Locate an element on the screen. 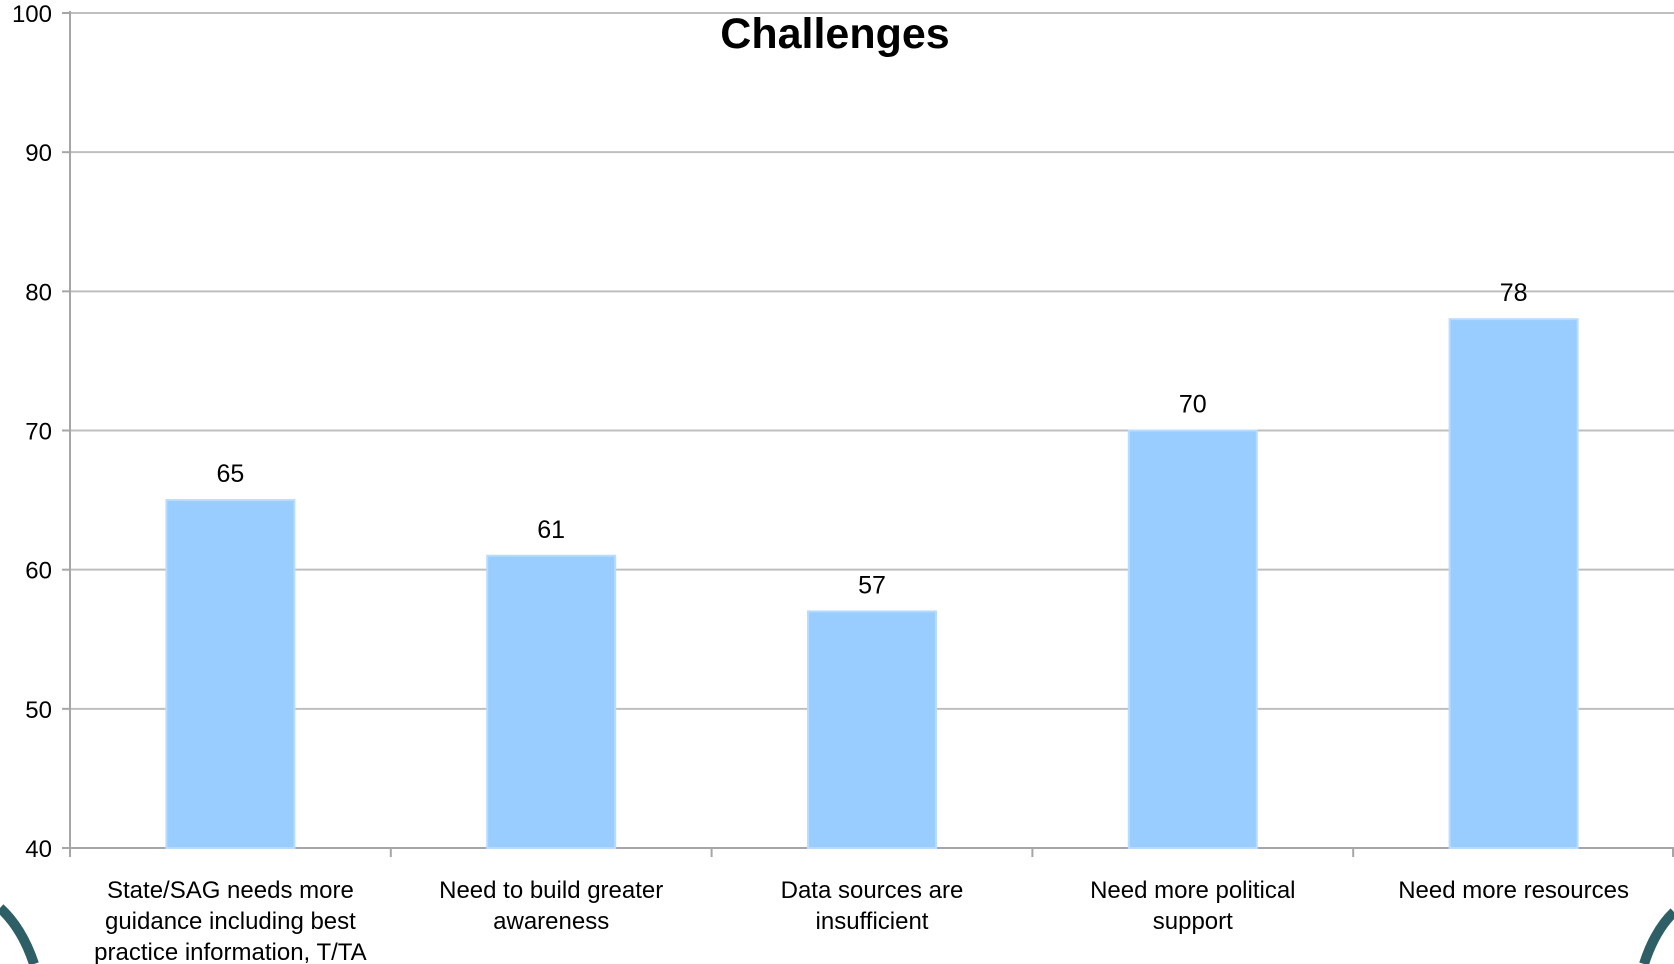  x-tick-label: Data sources are insufficient is located at coordinates (872, 906).